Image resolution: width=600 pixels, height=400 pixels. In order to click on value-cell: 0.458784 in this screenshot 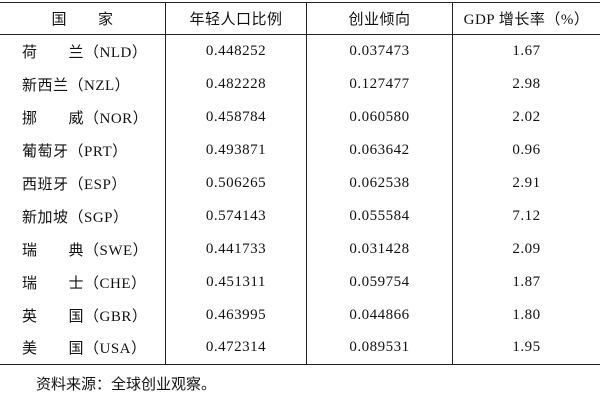, I will do `click(236, 117)`.